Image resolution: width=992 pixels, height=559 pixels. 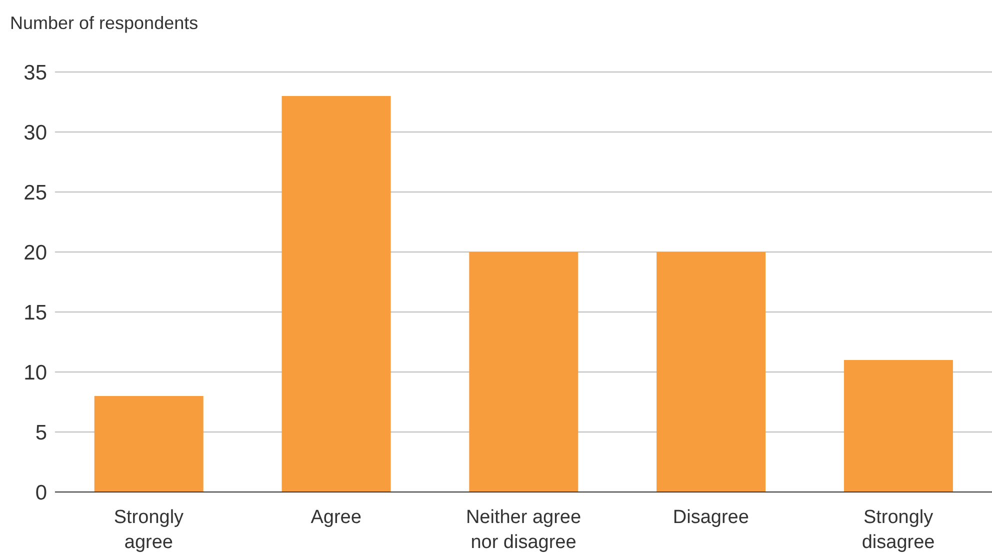 I want to click on y-axis-title: Number of respondents, so click(x=104, y=23).